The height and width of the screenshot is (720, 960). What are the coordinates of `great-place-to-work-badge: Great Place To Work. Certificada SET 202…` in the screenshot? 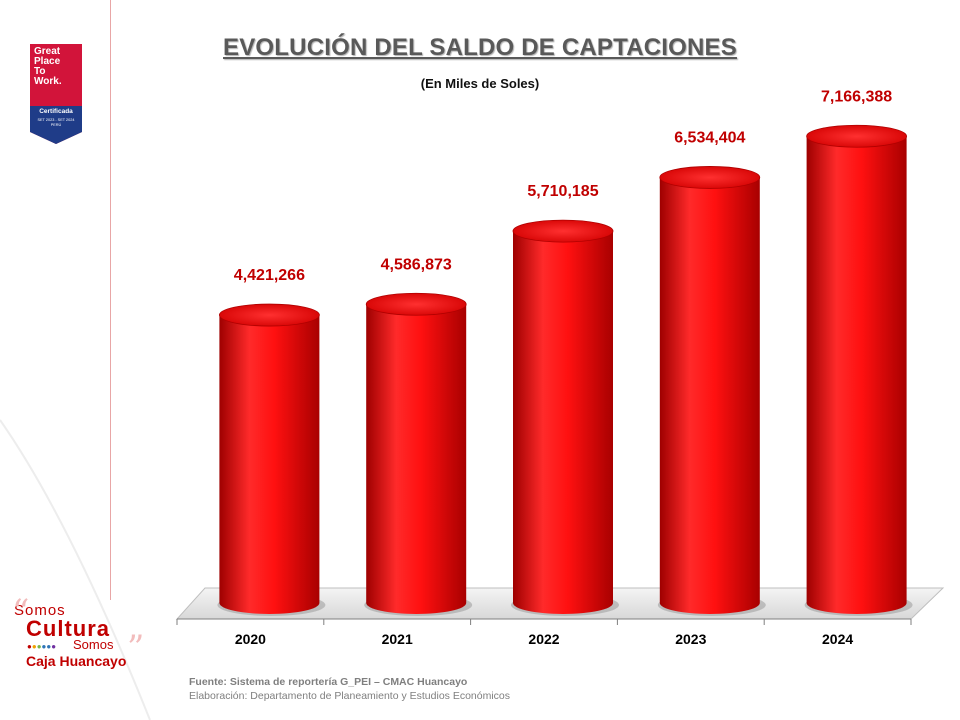 It's located at (56, 94).